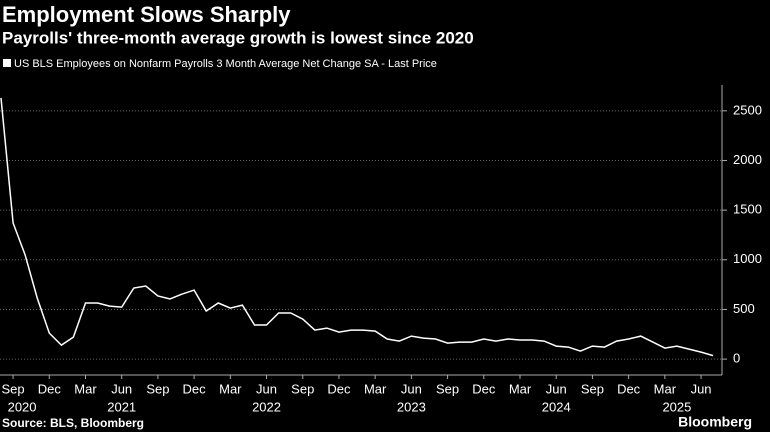  Describe the element at coordinates (7, 63) in the screenshot. I see `legend-swatch` at that location.